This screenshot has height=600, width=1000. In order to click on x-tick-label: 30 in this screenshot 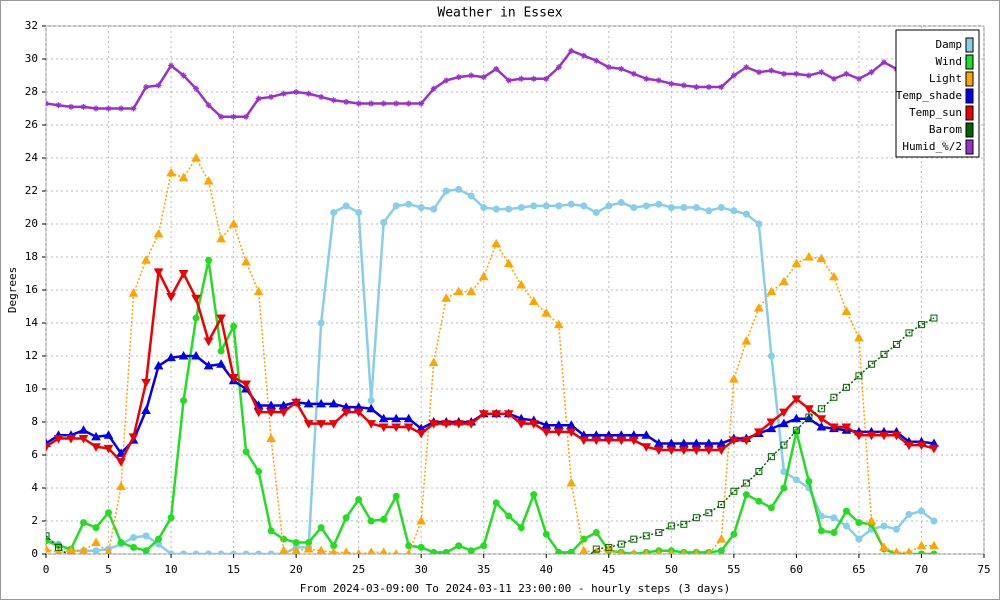, I will do `click(421, 569)`.